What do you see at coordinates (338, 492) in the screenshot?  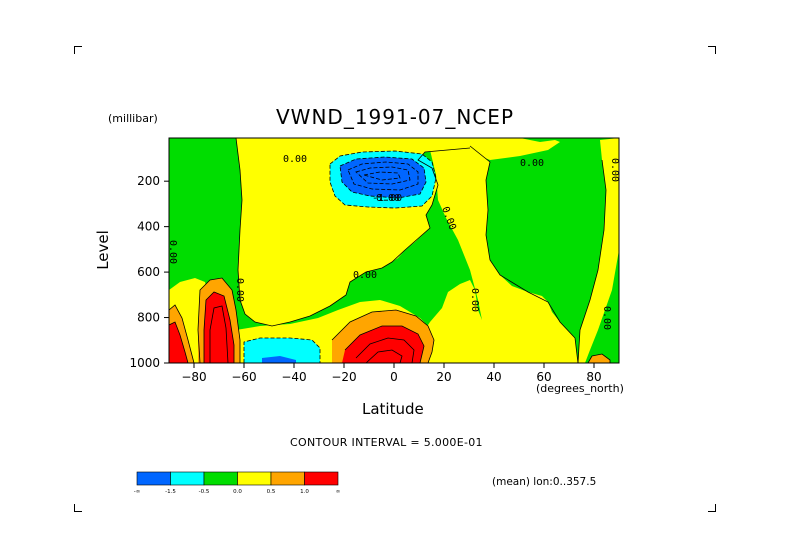 I see `colorbar-tick-label: ∞` at bounding box center [338, 492].